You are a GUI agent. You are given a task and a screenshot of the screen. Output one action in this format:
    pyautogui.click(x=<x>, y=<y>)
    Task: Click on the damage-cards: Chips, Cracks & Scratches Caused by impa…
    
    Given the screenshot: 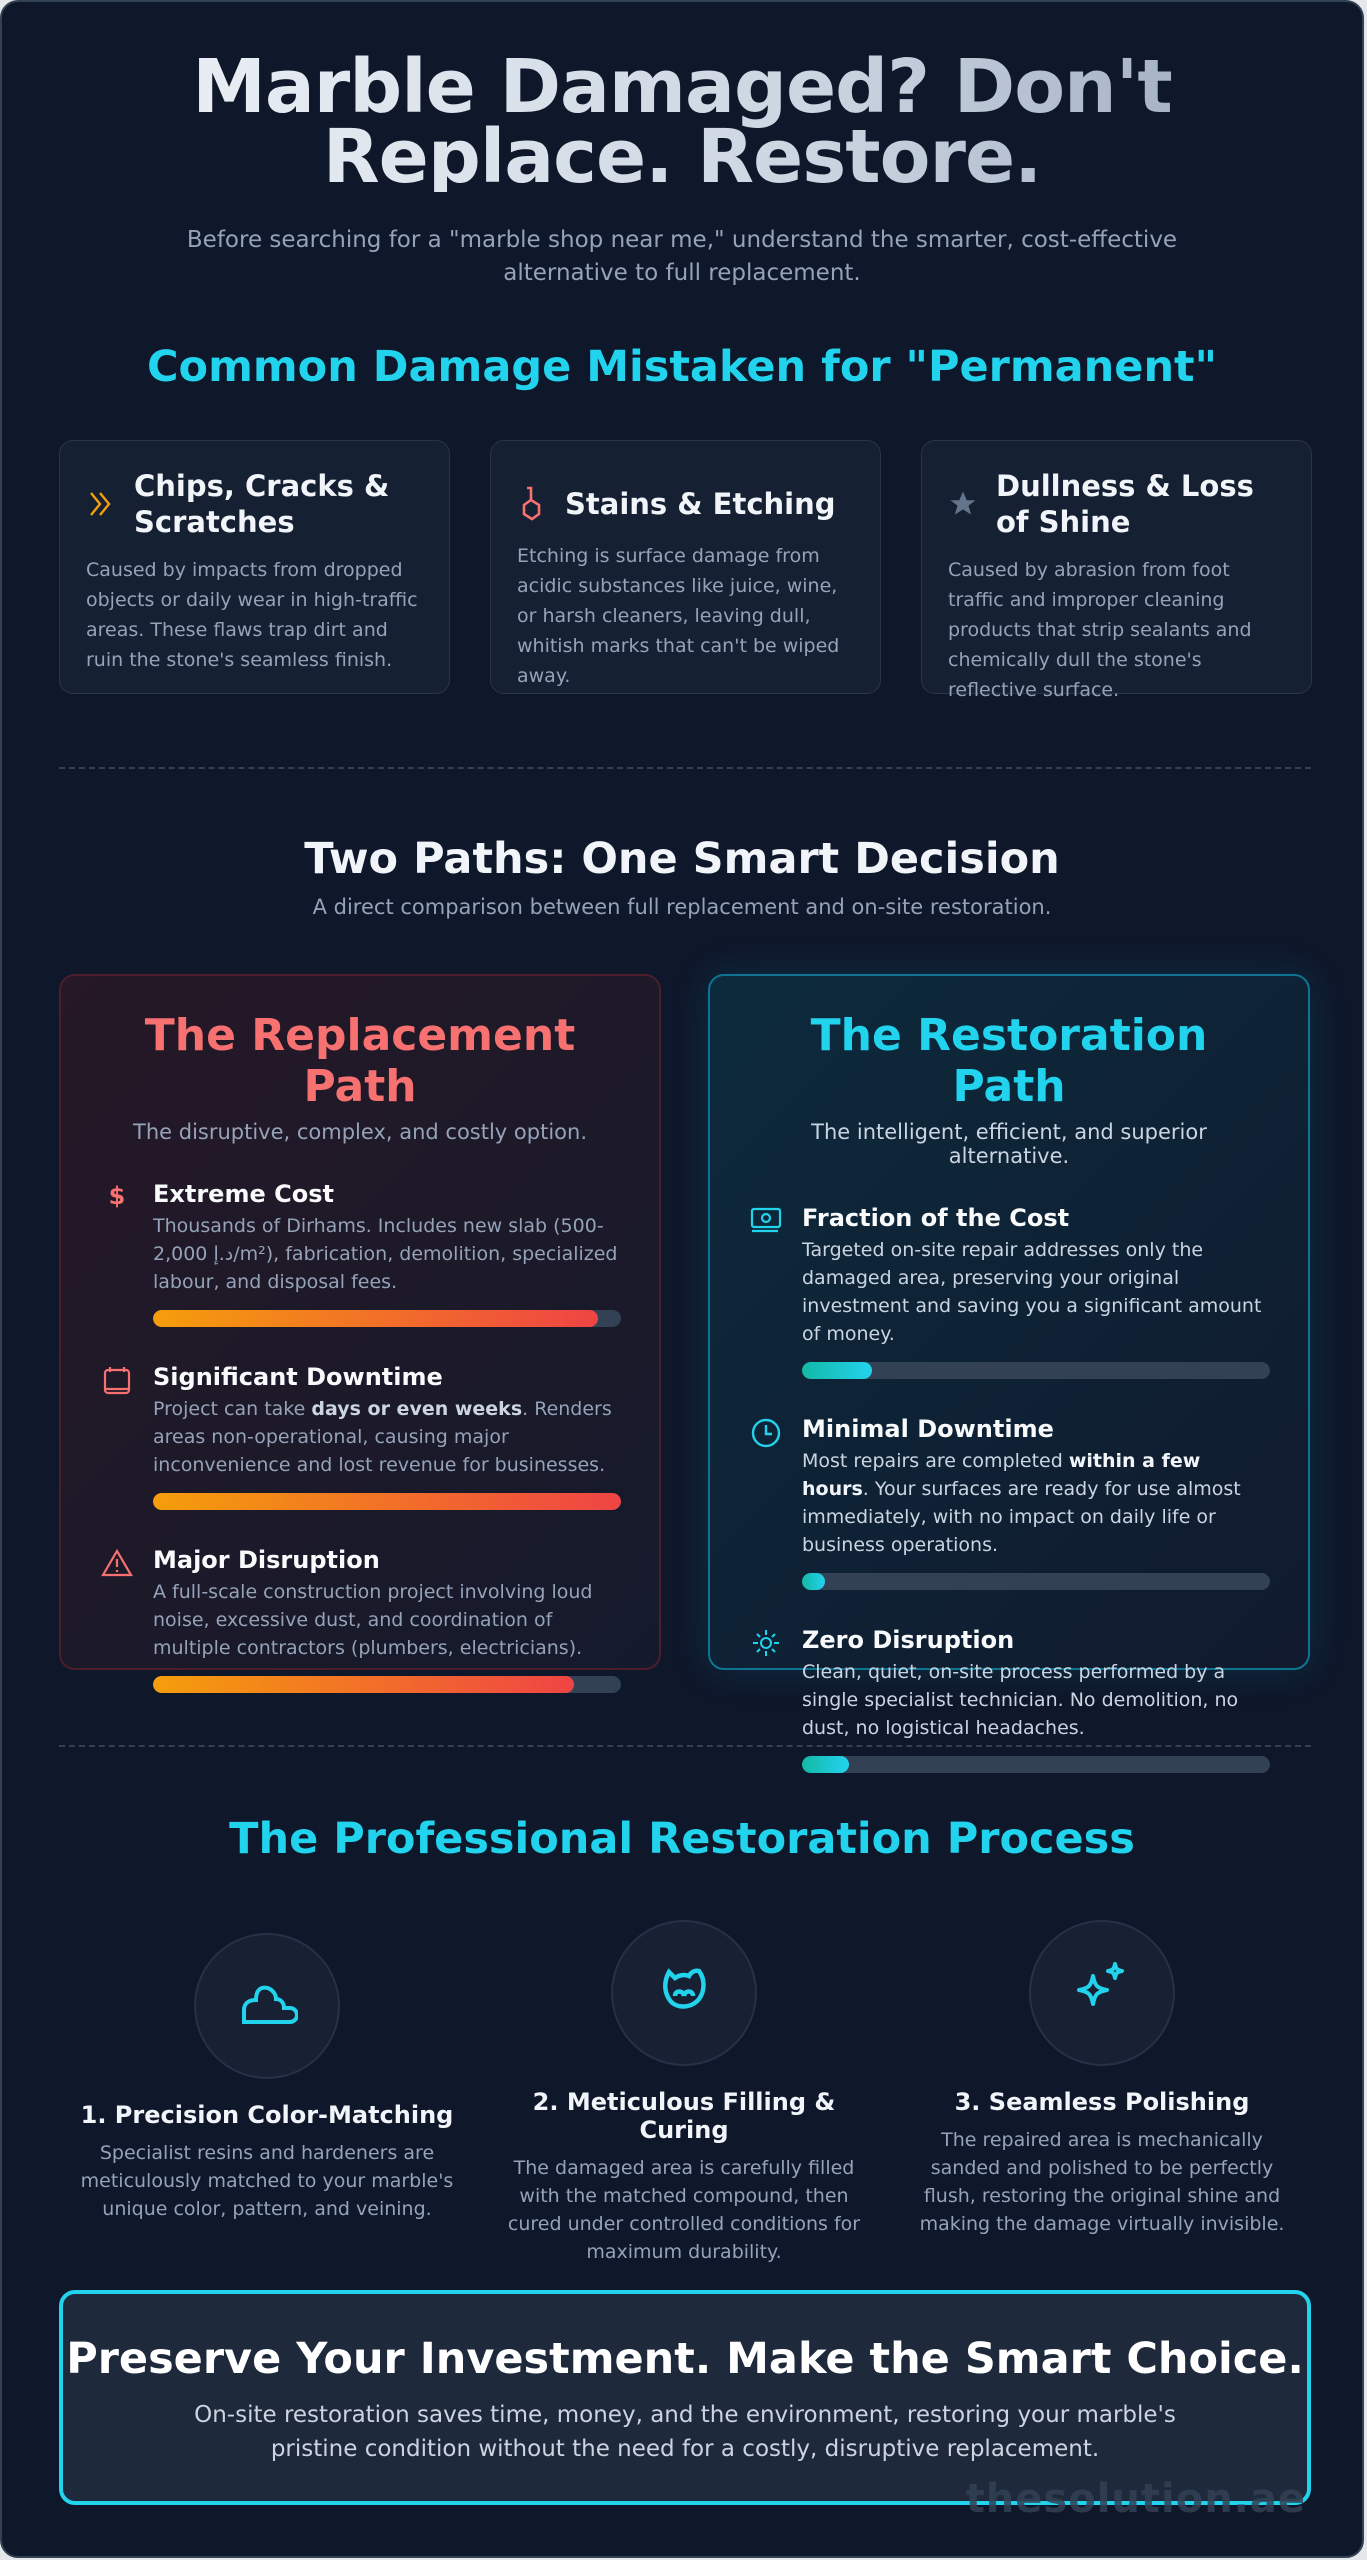 What is the action you would take?
    pyautogui.click(x=685, y=570)
    